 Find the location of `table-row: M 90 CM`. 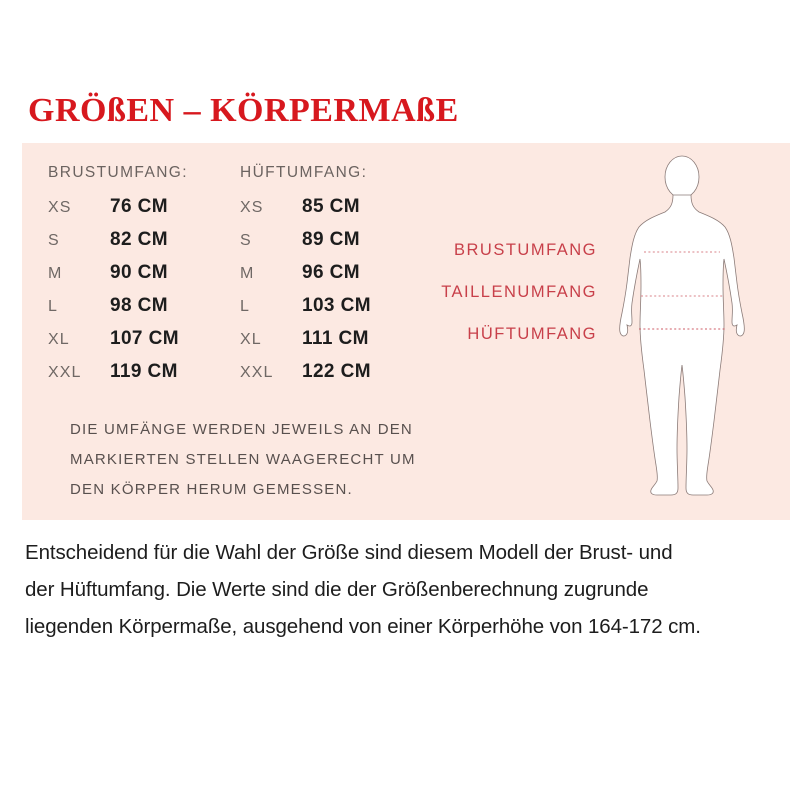

table-row: M 90 CM is located at coordinates (118, 278).